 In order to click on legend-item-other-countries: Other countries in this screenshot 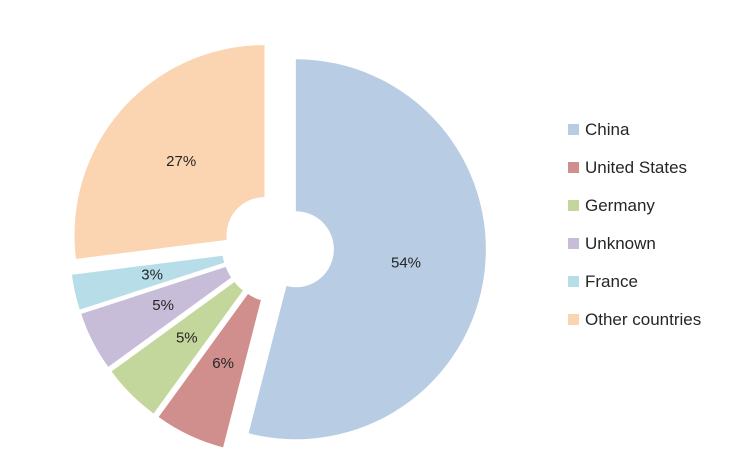, I will do `click(634, 319)`.